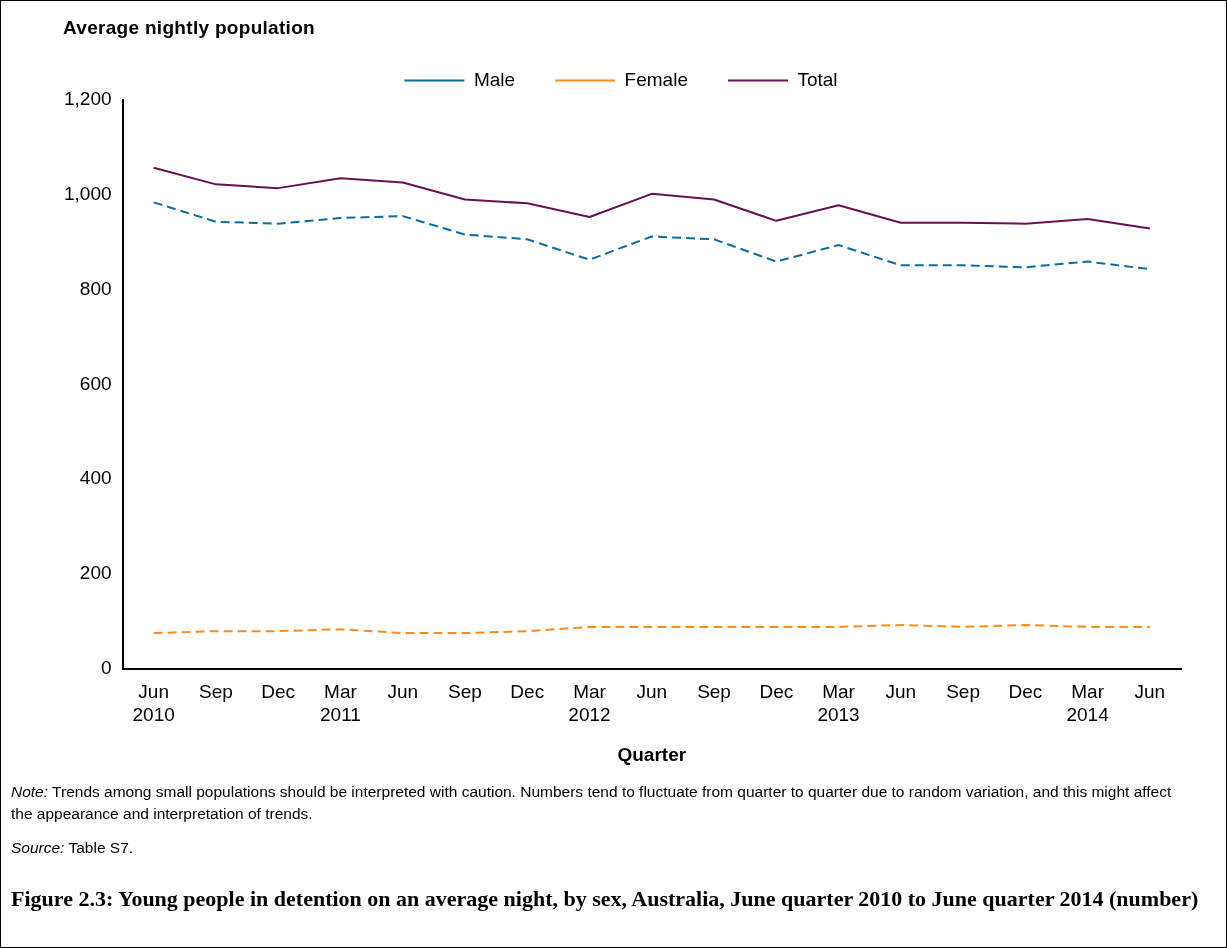  Describe the element at coordinates (656, 79) in the screenshot. I see `legend-label: Female` at that location.